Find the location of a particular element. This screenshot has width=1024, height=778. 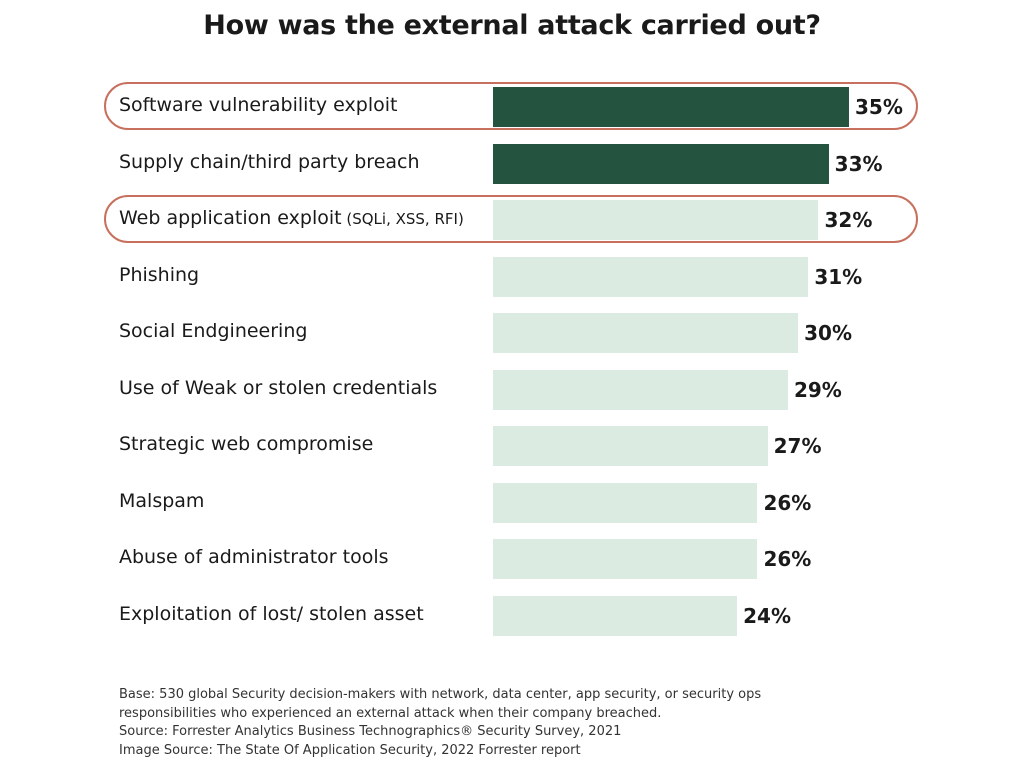

category-label: Use of Weak or stolen credentials is located at coordinates (278, 387).